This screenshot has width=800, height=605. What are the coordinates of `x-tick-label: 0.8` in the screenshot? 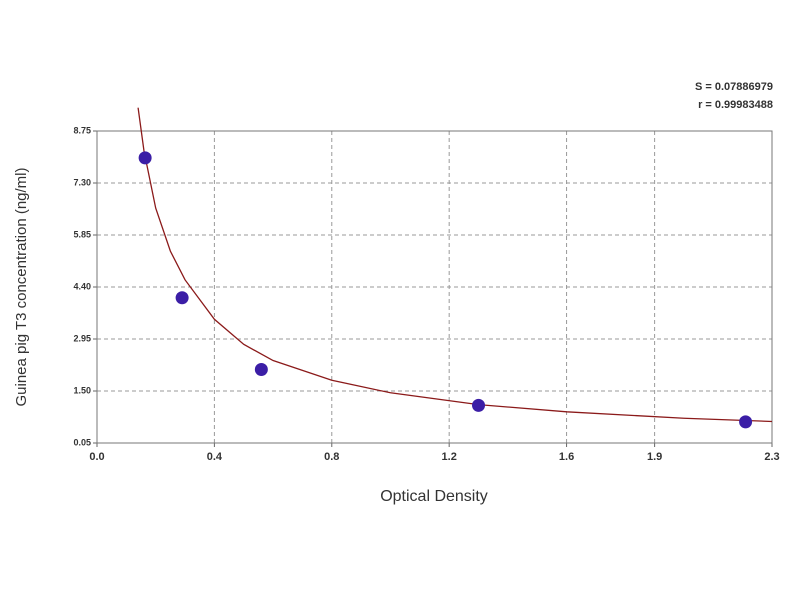 It's located at (331, 457).